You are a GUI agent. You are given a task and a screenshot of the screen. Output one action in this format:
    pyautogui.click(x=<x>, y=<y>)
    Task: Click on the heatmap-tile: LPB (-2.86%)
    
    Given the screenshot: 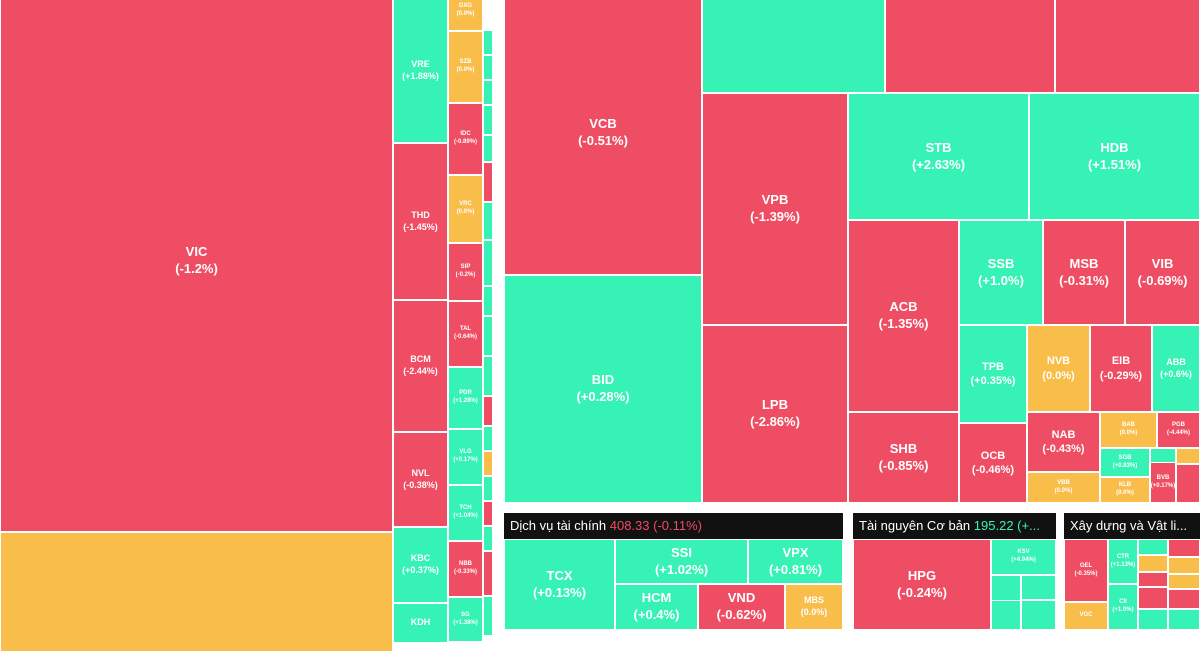 What is the action you would take?
    pyautogui.click(x=775, y=414)
    